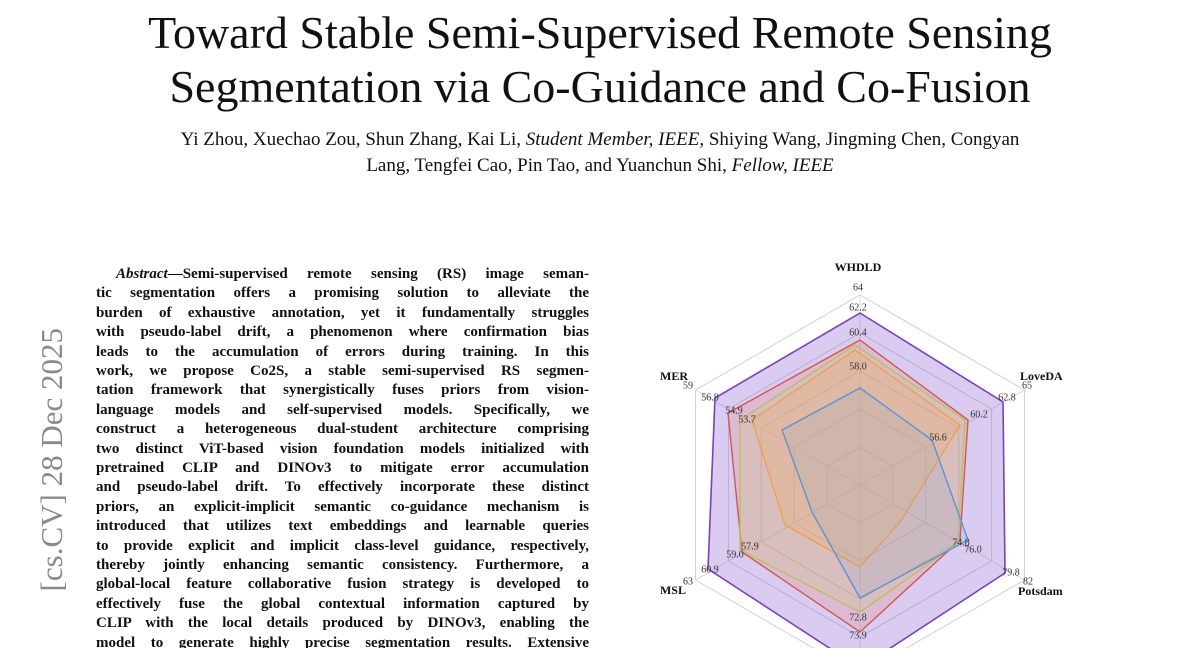 Image resolution: width=1200 pixels, height=648 pixels. Describe the element at coordinates (858, 332) in the screenshot. I see `axis-tick-label: 60.4` at that location.